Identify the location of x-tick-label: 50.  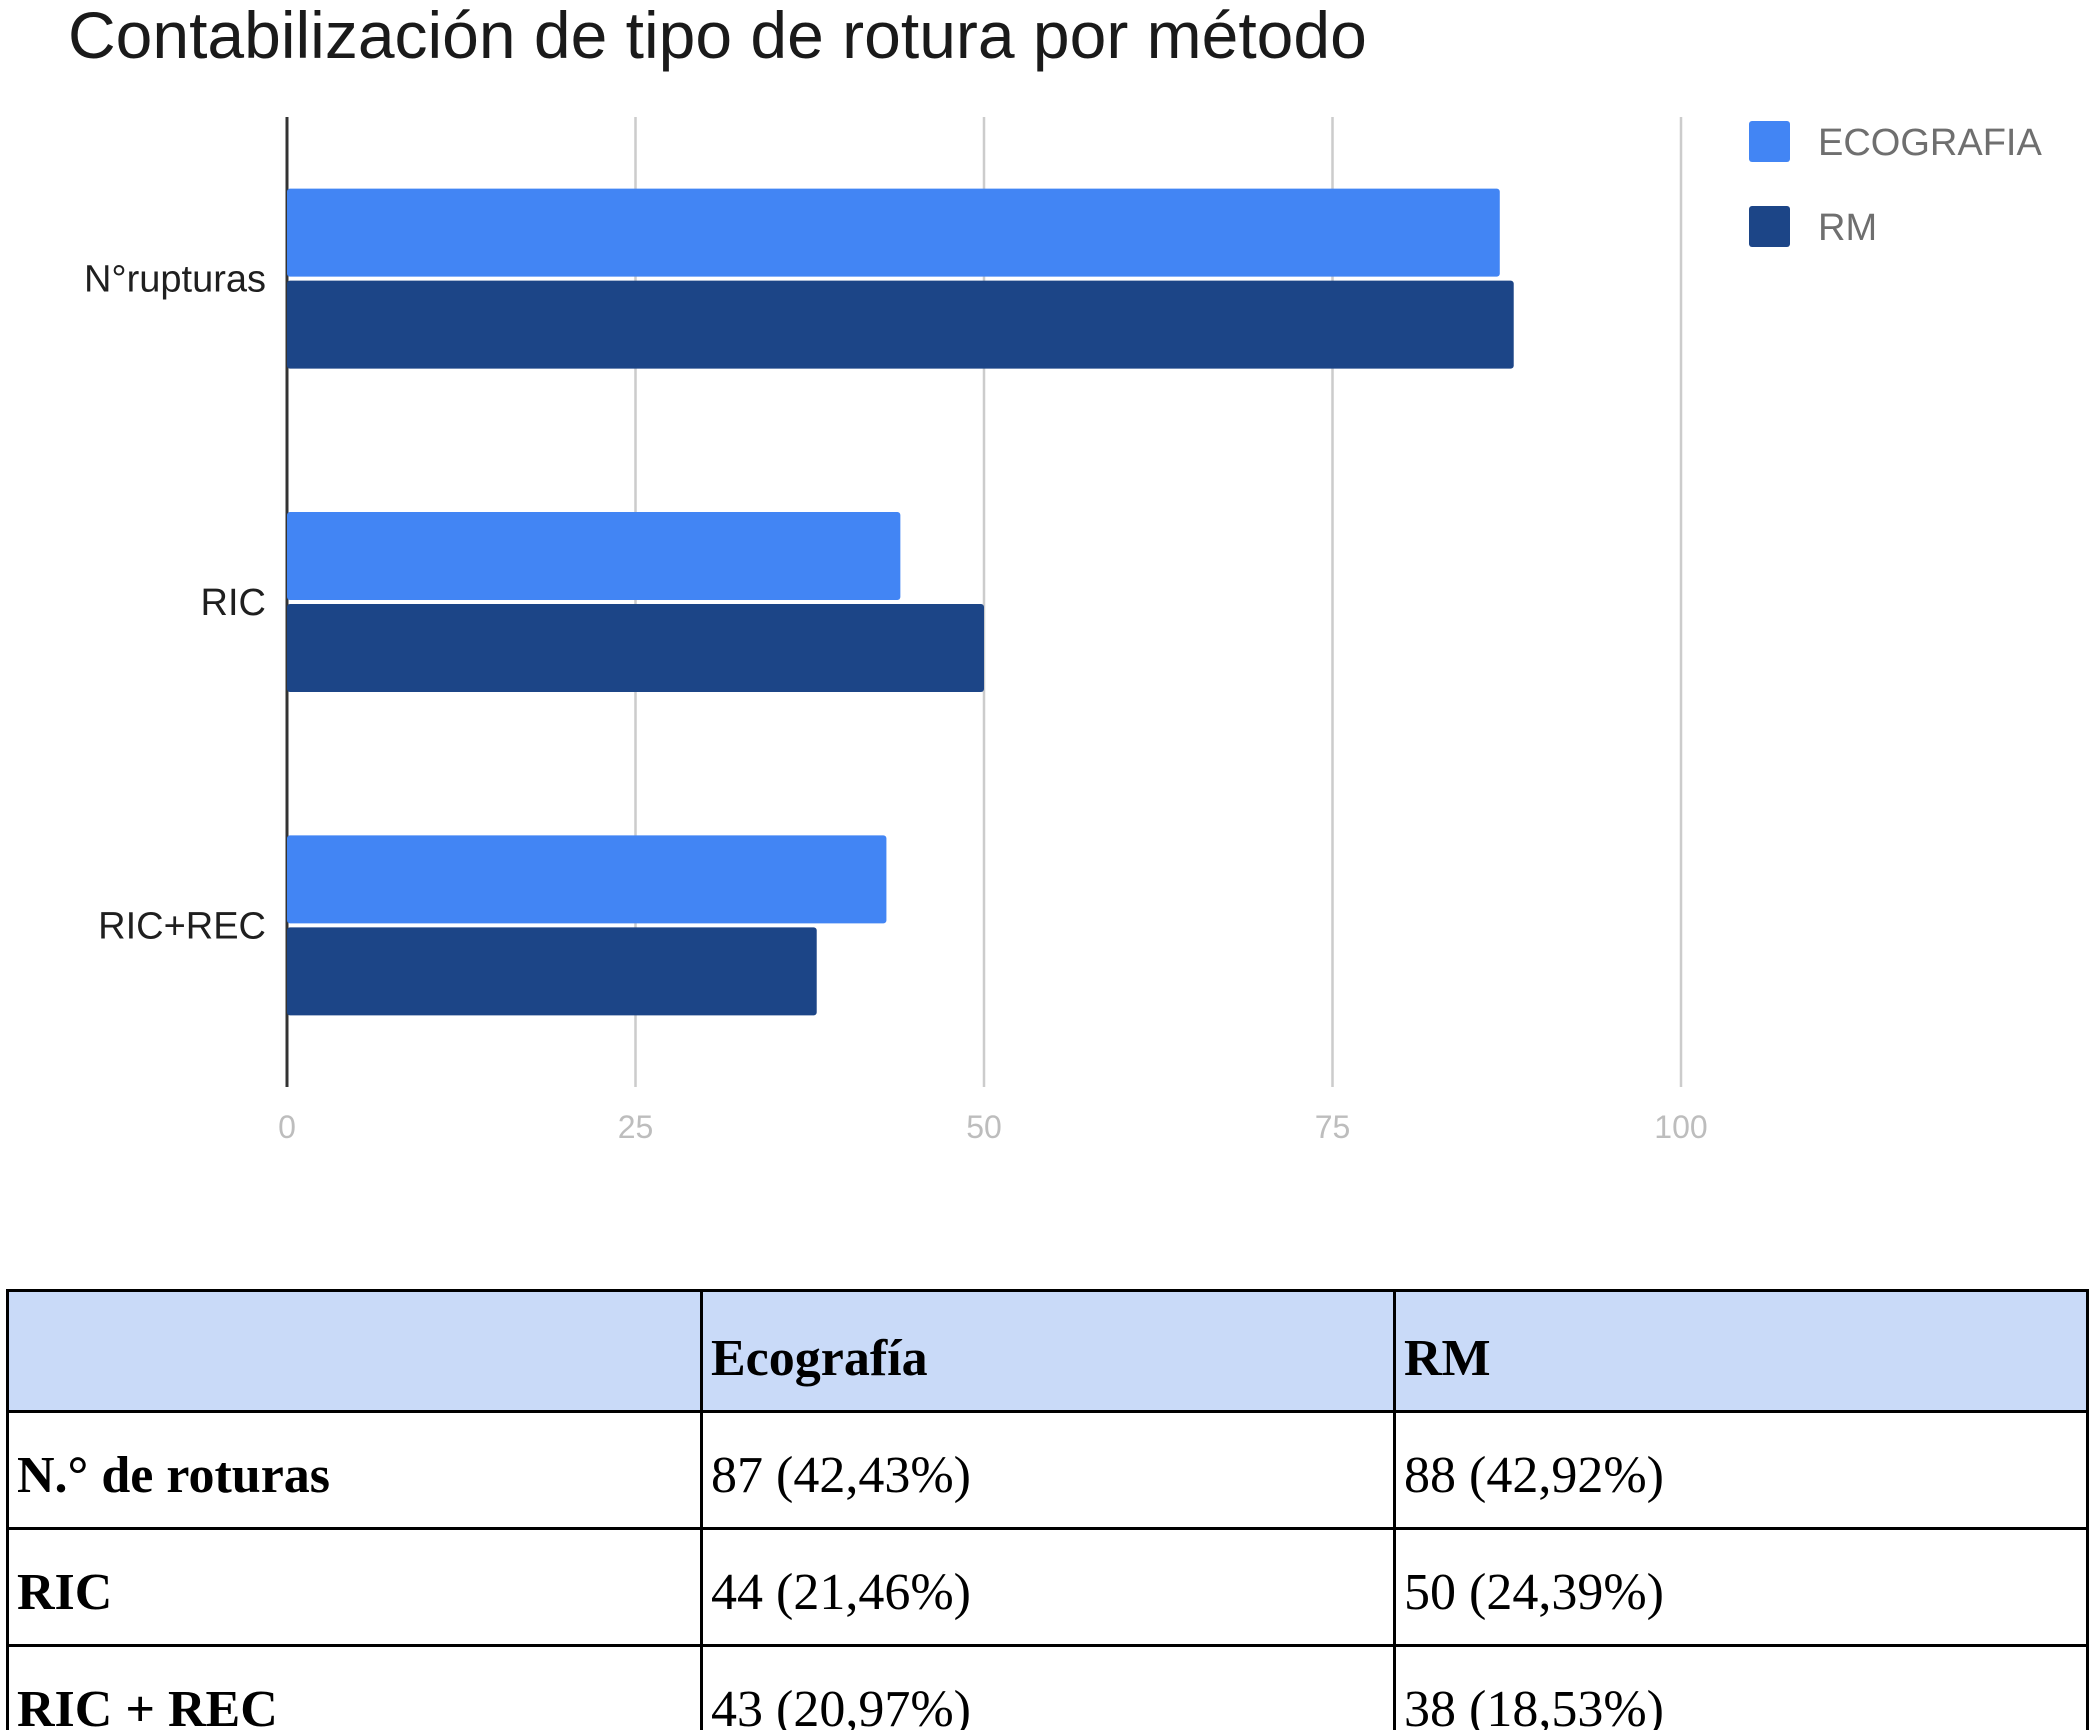
(984, 1127).